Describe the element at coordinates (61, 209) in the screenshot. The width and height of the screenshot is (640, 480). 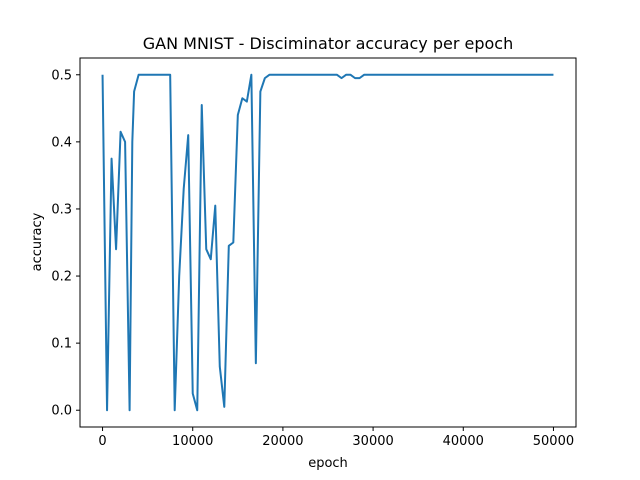
I see `y-tick-label: 0.3` at that location.